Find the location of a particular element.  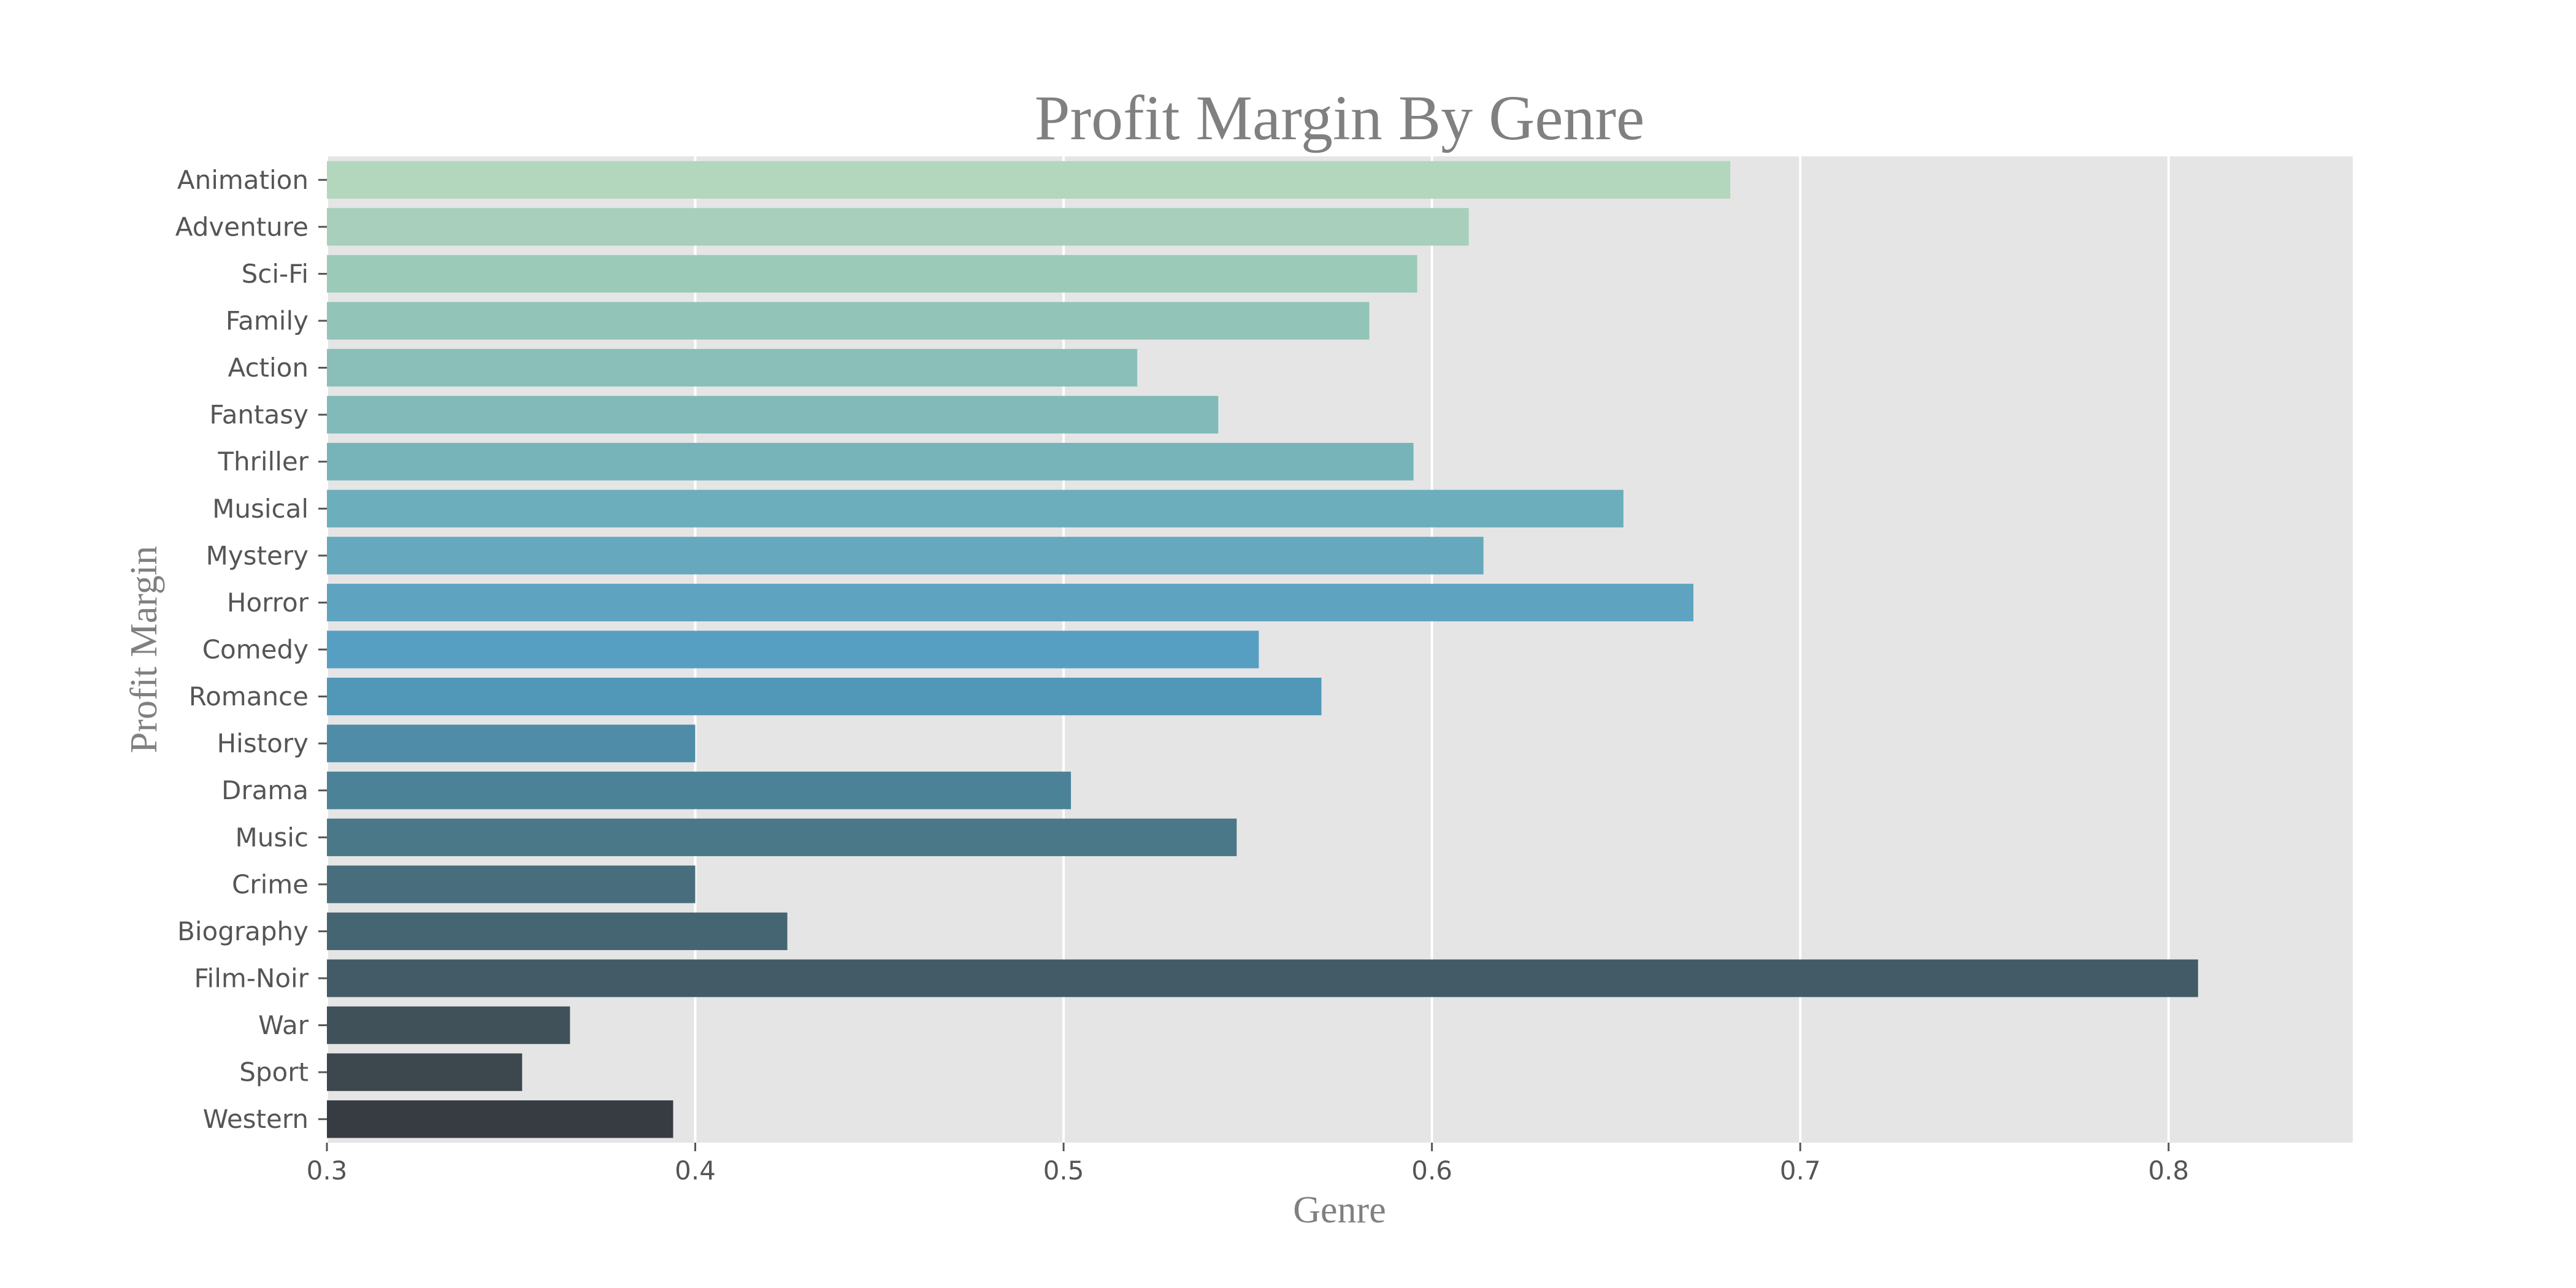

x-tick-label: 0.3 is located at coordinates (327, 1171).